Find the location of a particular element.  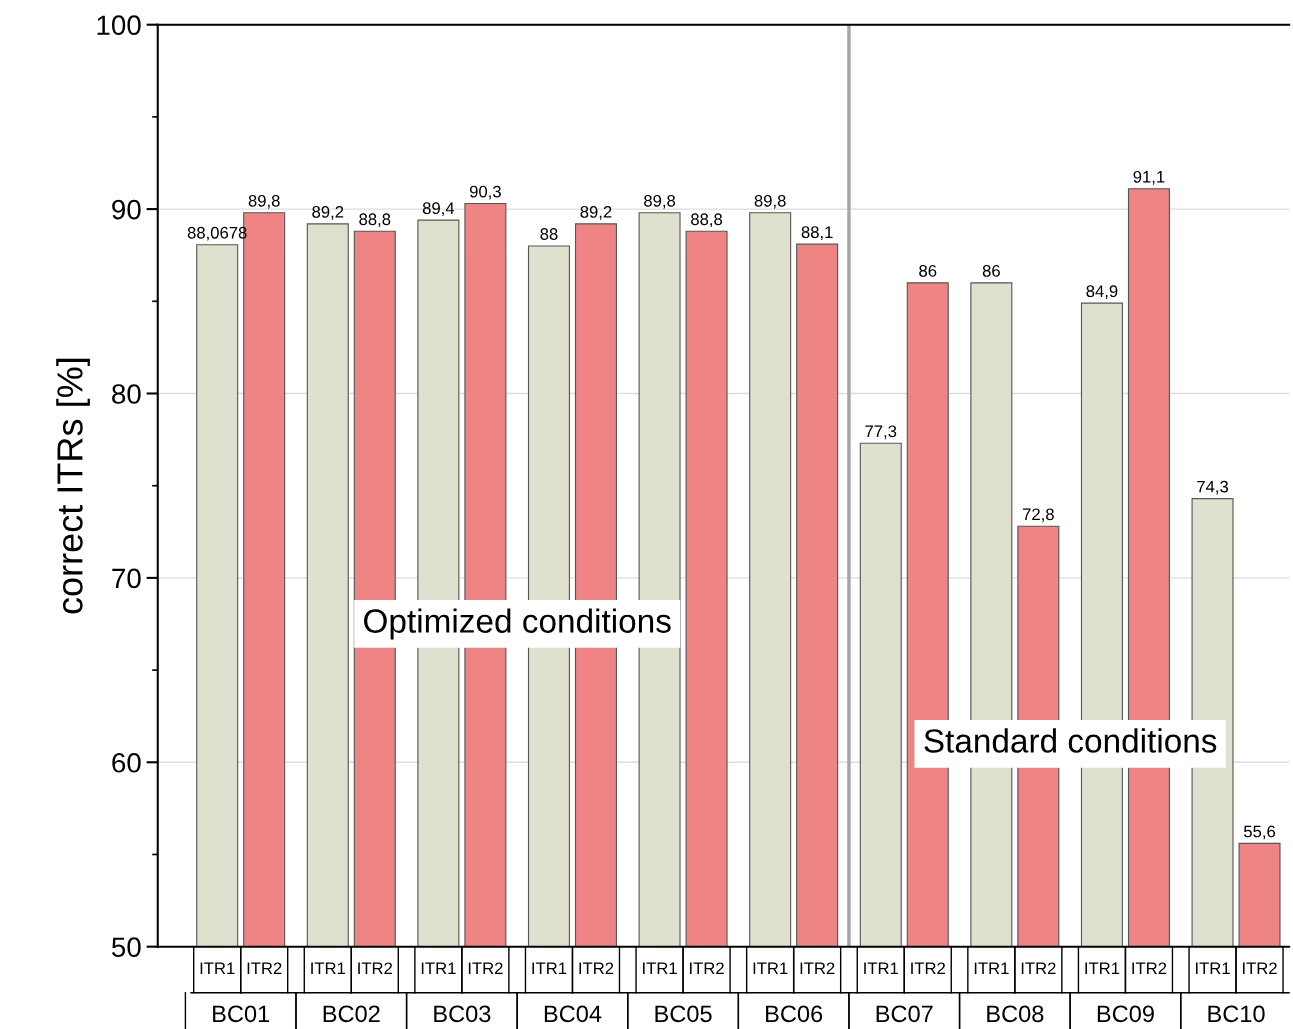

series-label: ITR1 is located at coordinates (549, 968).